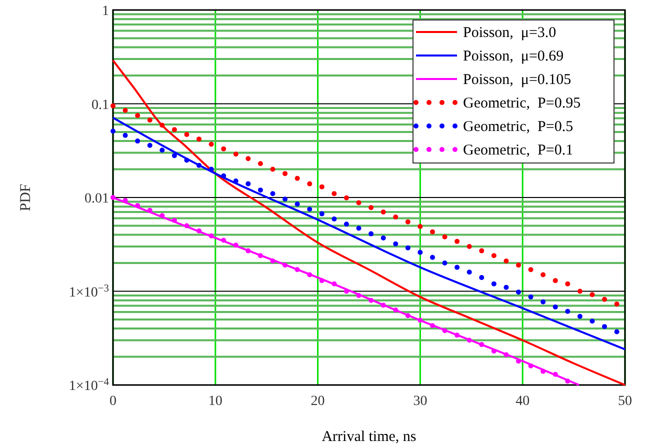 The image size is (652, 448). Describe the element at coordinates (518, 150) in the screenshot. I see `legend-label: Geometric, P=0.1` at that location.